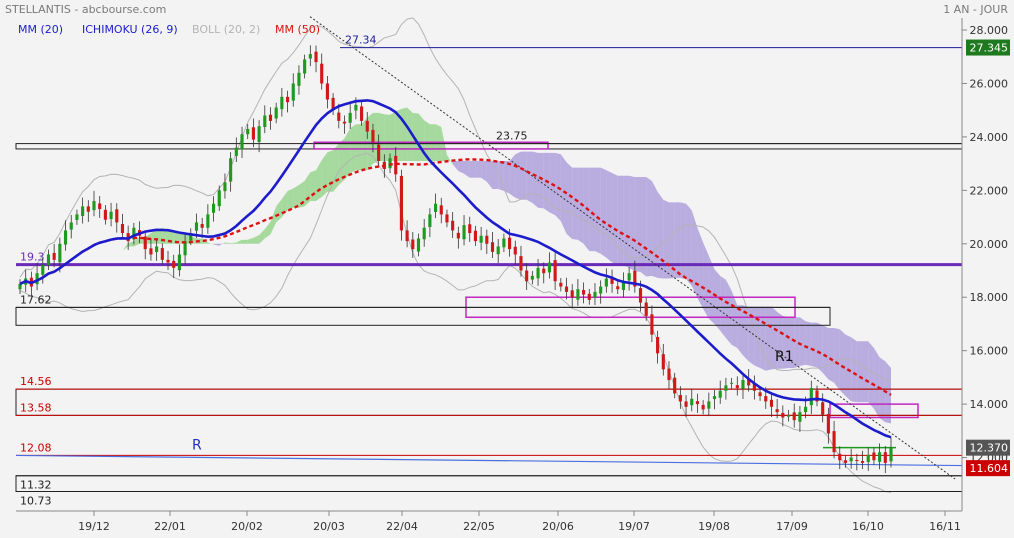 Image resolution: width=1014 pixels, height=538 pixels. What do you see at coordinates (989, 30) in the screenshot?
I see `y-tick-label: 28.000` at bounding box center [989, 30].